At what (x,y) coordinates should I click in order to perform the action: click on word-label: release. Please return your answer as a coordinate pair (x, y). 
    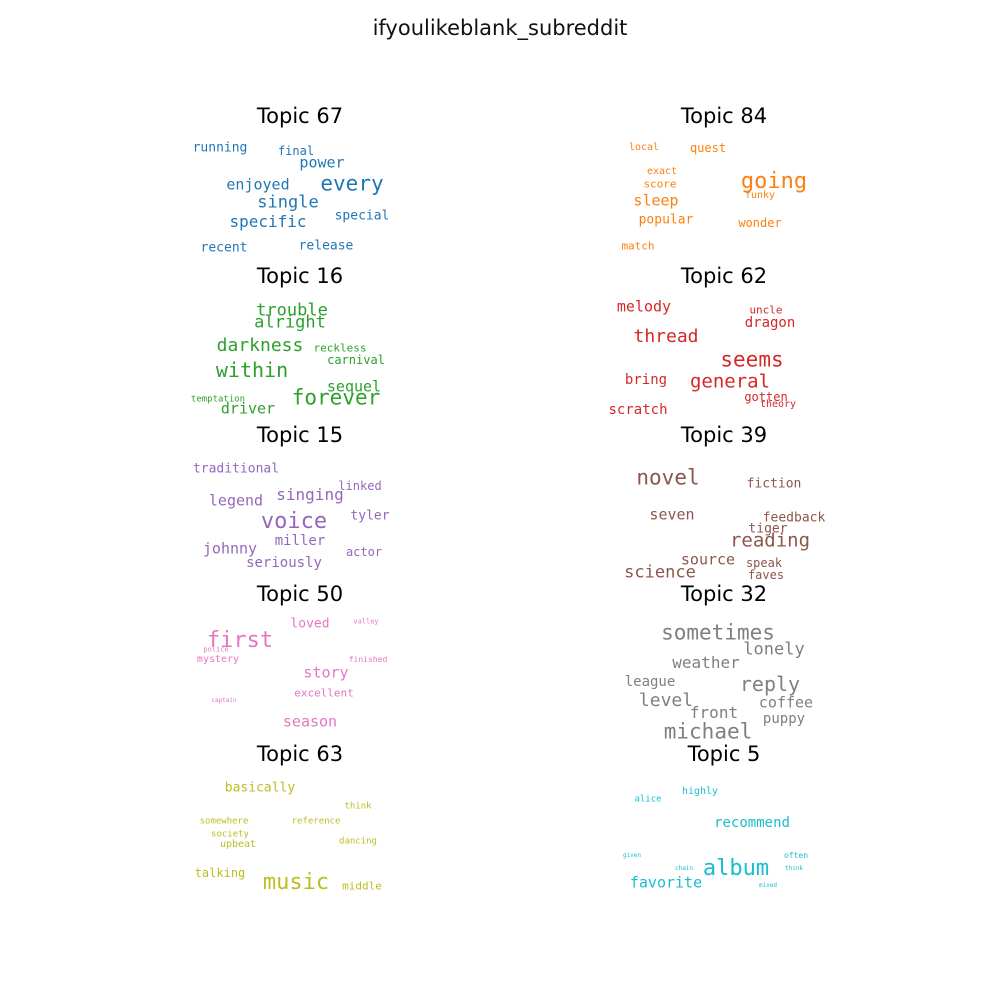
    Looking at the image, I should click on (326, 246).